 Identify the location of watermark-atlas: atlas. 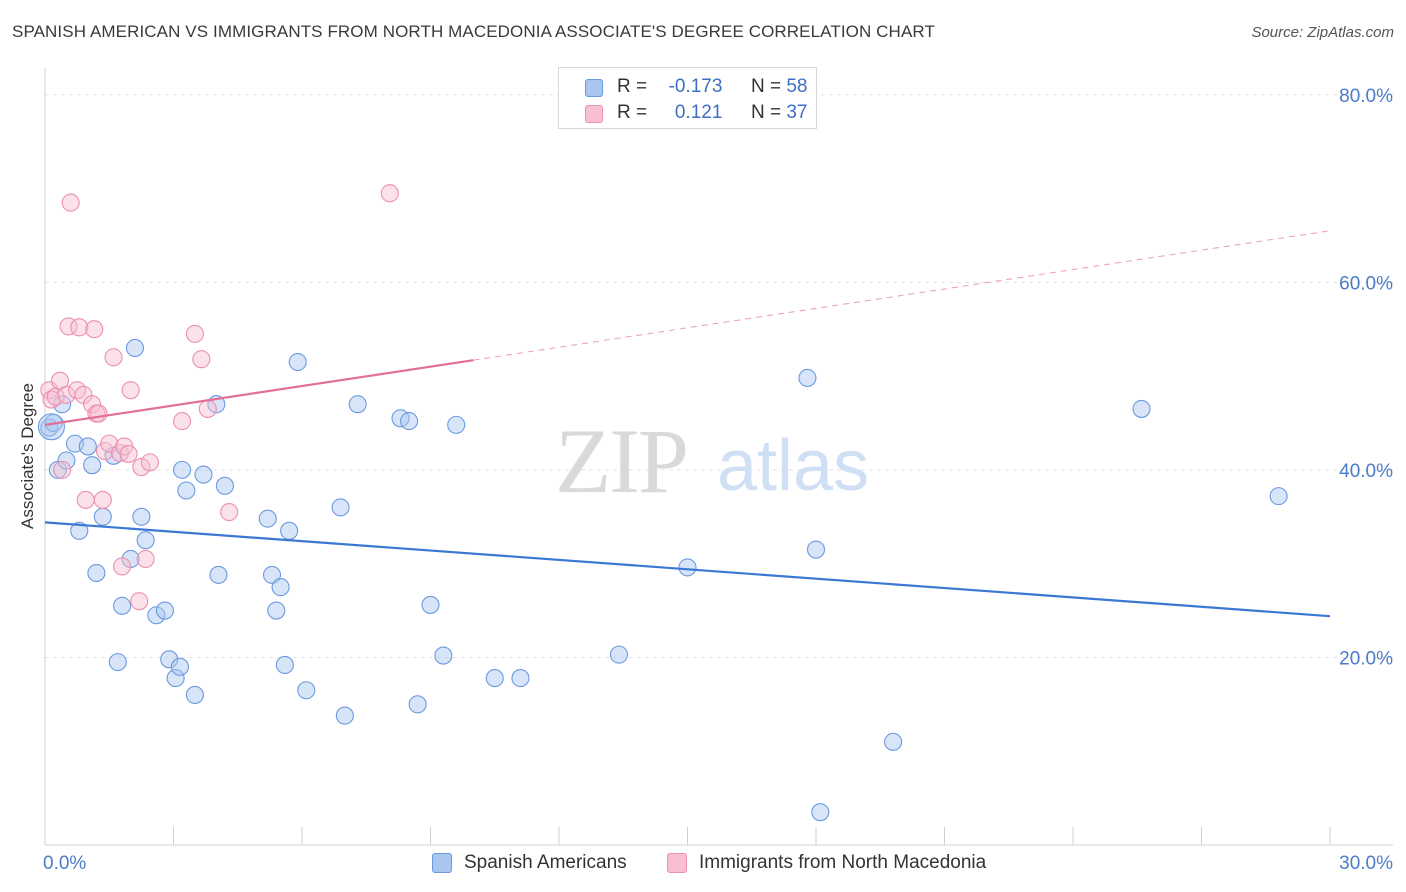
(793, 466).